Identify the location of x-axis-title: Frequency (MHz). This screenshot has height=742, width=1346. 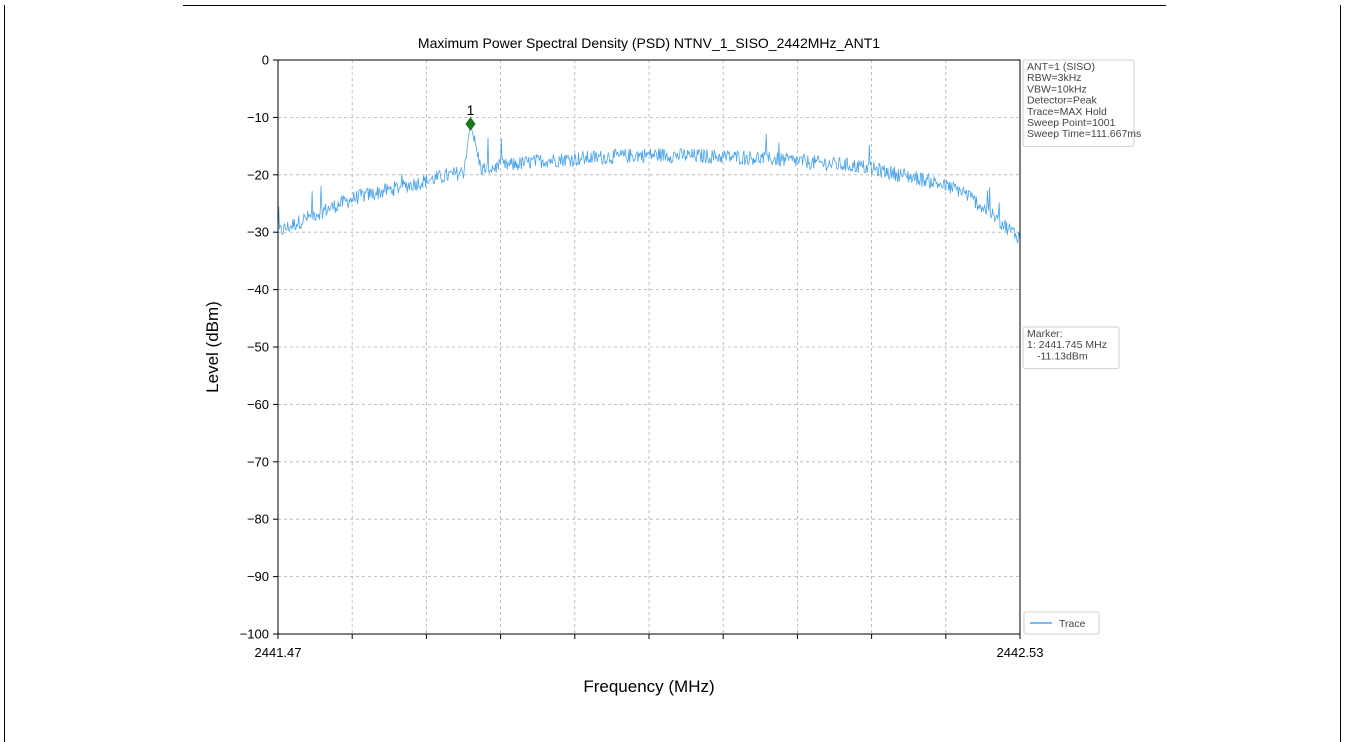
(648, 686).